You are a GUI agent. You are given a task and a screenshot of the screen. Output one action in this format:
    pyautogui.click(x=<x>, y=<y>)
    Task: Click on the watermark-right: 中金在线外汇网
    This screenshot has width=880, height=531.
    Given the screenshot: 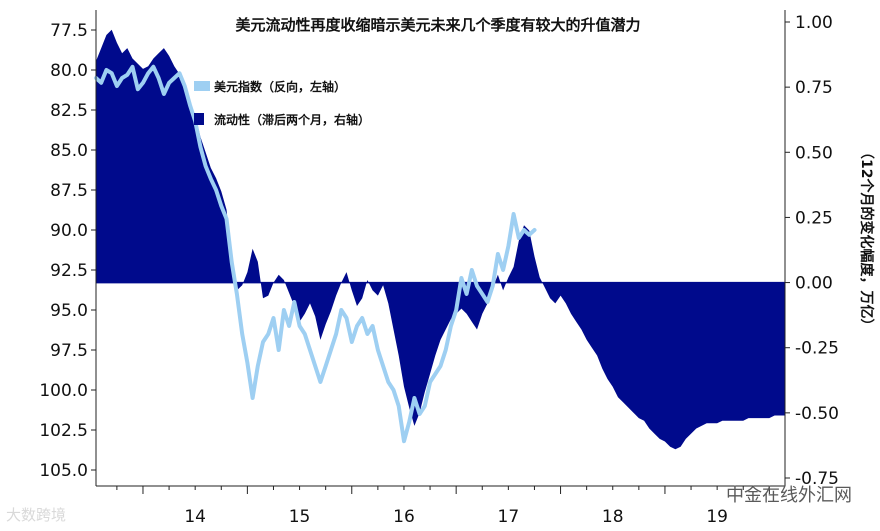 What is the action you would take?
    pyautogui.click(x=789, y=495)
    